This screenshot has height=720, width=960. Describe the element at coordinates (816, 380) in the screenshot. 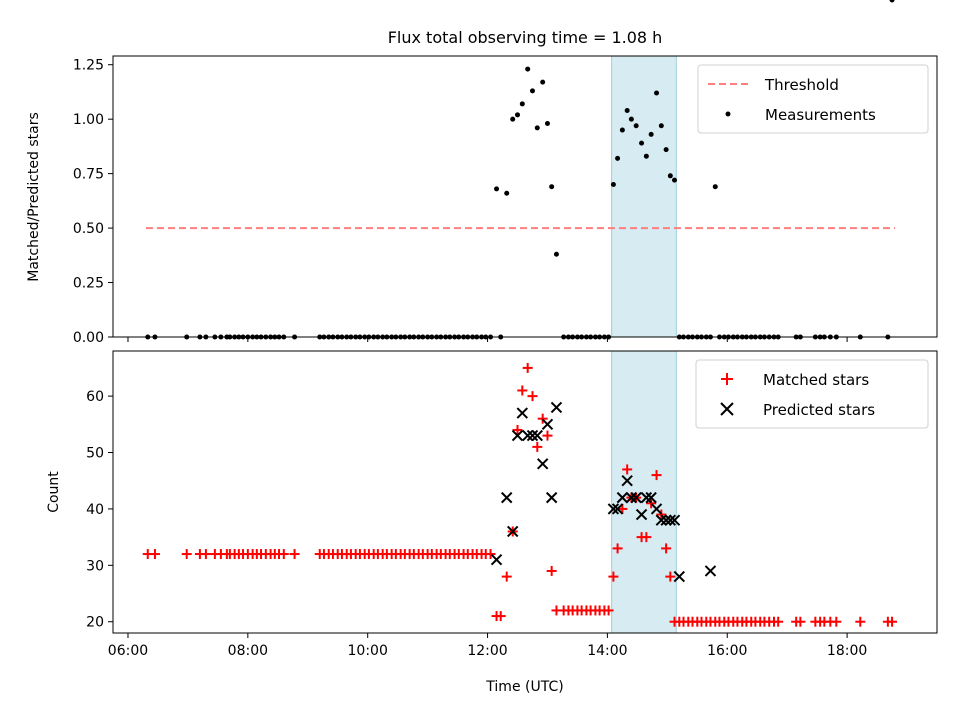

I see `legend-matched-label: Matched stars` at that location.